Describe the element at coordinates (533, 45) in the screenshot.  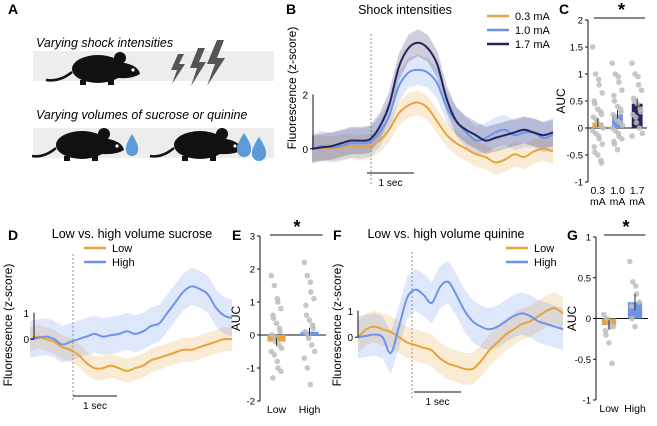
I see `legend-label-2: 1.7 mA` at that location.